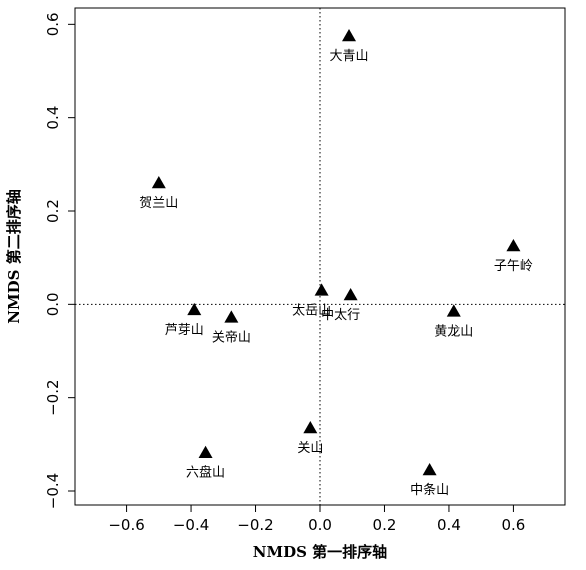  What do you see at coordinates (513, 525) in the screenshot?
I see `x-tick-label: 0.6` at bounding box center [513, 525].